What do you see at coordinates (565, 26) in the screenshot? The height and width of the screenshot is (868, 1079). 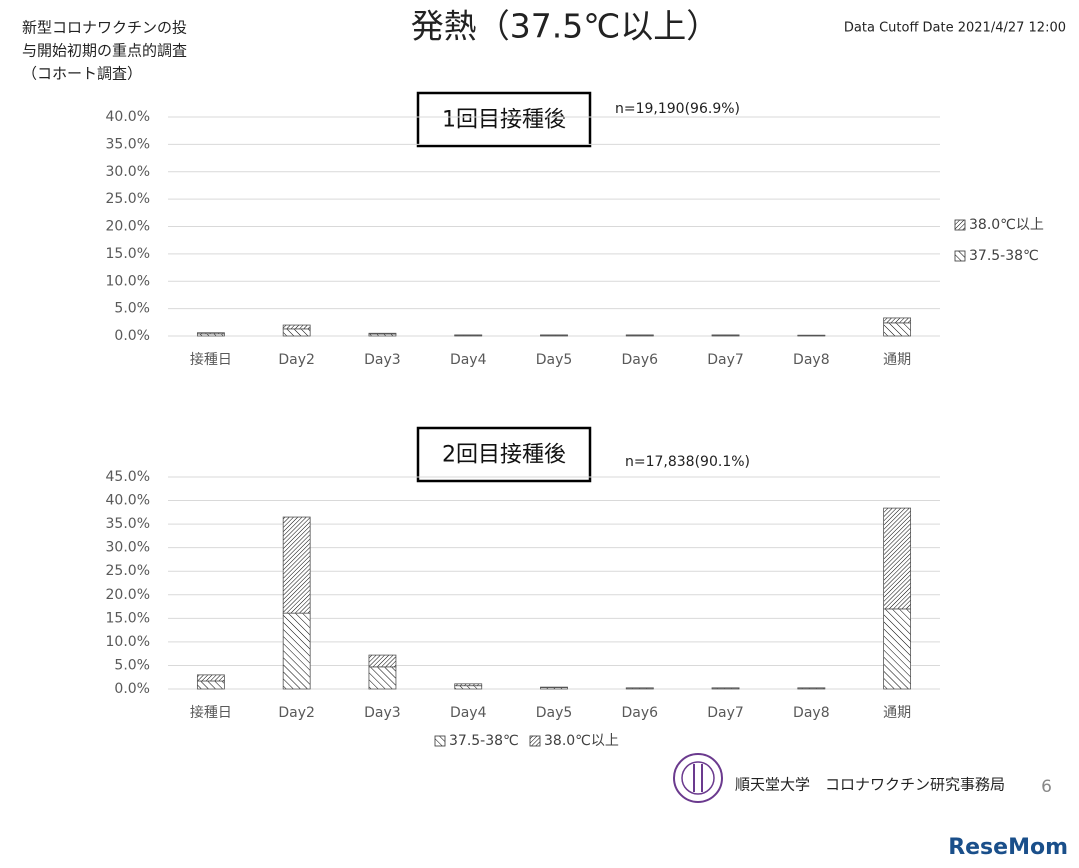 I see `slide-title: 発熱（37.5℃以上）` at bounding box center [565, 26].